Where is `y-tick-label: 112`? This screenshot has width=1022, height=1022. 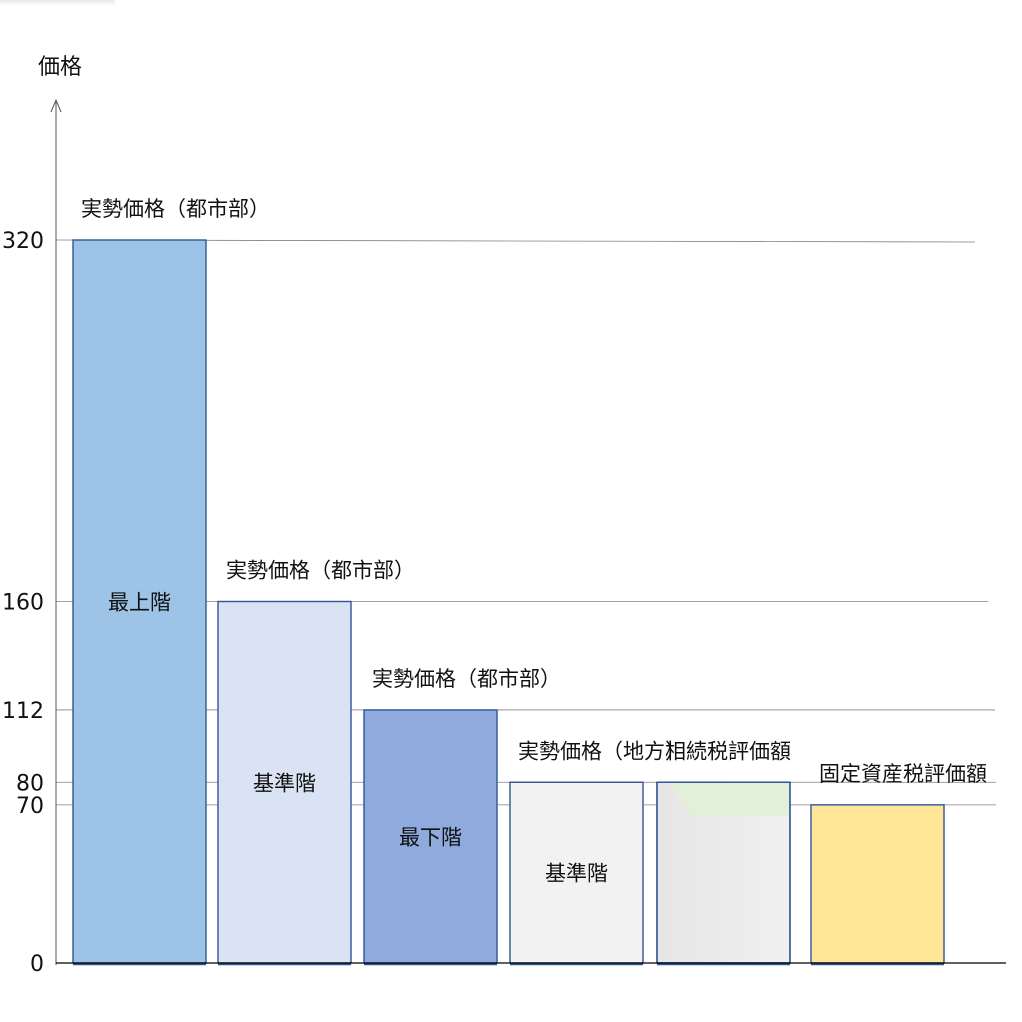 y-tick-label: 112 is located at coordinates (23, 711).